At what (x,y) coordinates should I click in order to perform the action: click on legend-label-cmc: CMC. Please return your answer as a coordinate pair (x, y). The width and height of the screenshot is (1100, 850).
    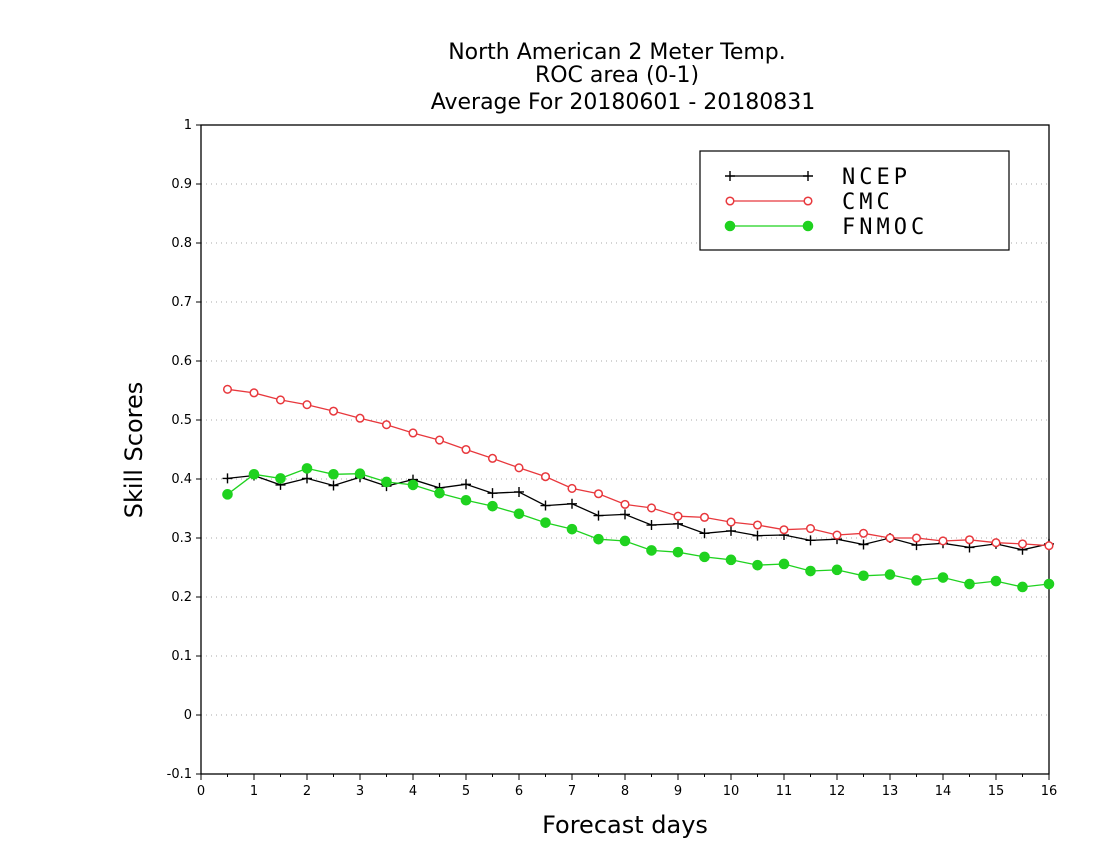
    Looking at the image, I should click on (868, 202).